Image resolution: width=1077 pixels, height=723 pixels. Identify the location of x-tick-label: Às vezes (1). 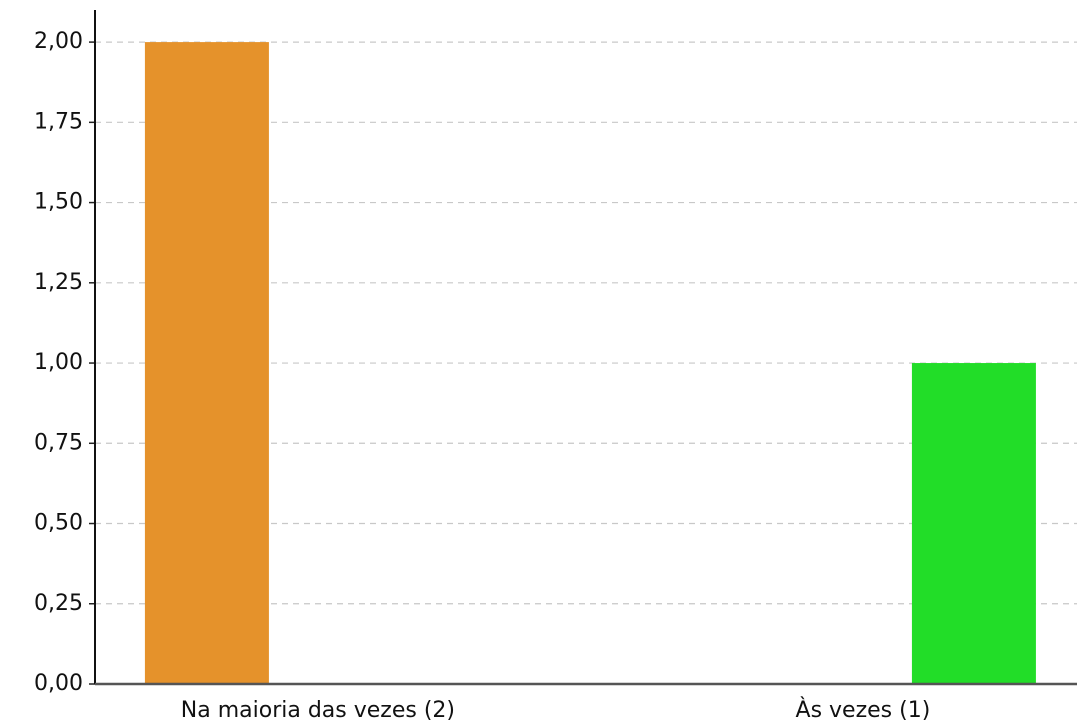
(863, 710).